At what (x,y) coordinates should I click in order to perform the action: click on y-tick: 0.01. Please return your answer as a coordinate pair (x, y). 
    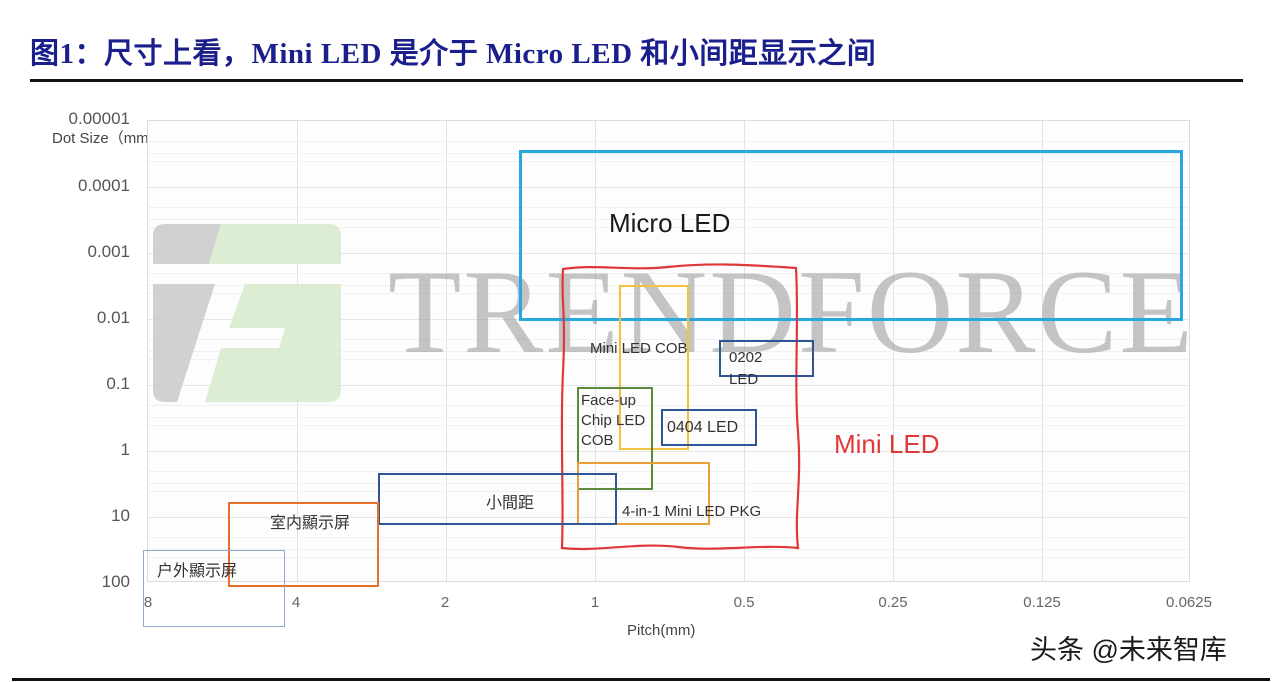
    Looking at the image, I should click on (113, 317).